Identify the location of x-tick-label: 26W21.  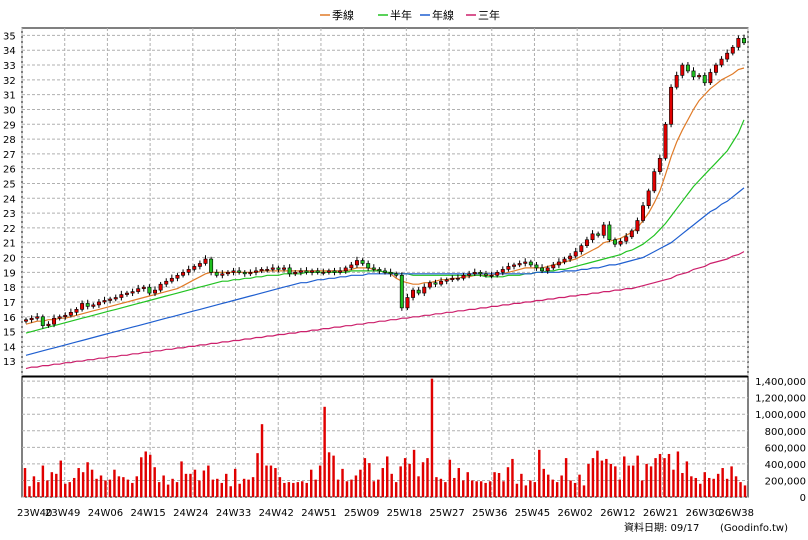
(660, 513).